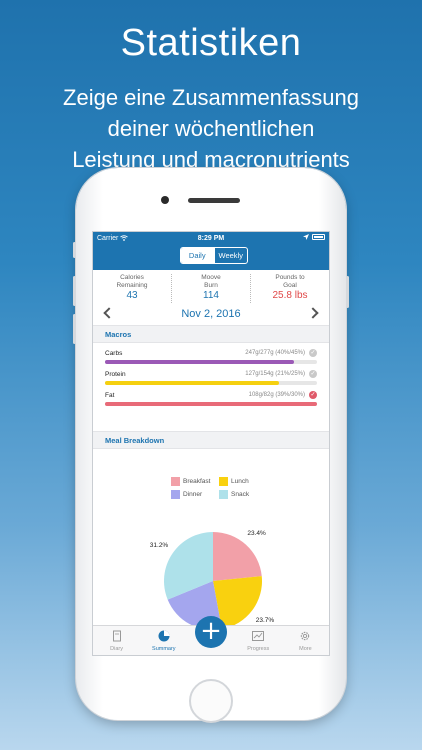 This screenshot has height=750, width=422. I want to click on mute-switch, so click(74, 250).